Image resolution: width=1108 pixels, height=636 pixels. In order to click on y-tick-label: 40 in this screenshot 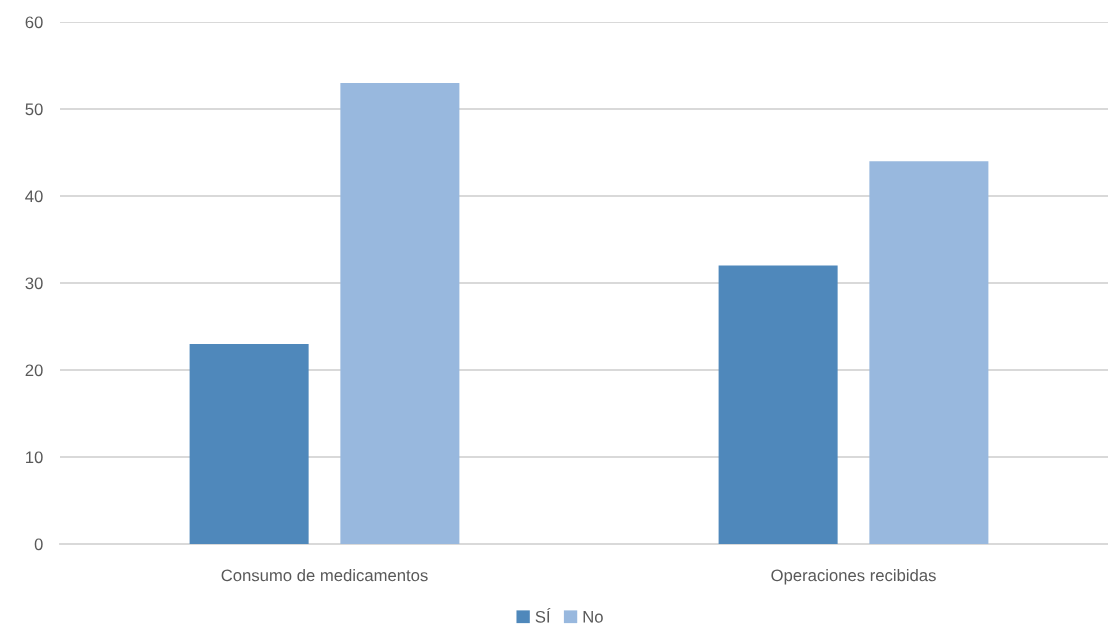, I will do `click(34, 196)`.